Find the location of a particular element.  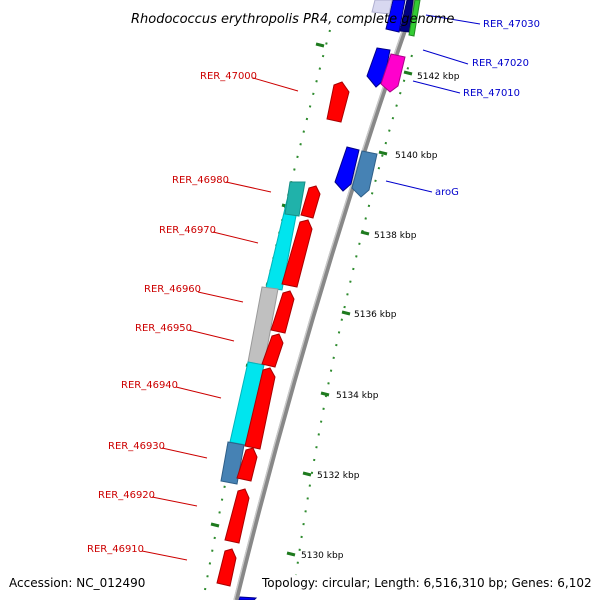

gene-label-right: RER_47020 is located at coordinates (500, 63).